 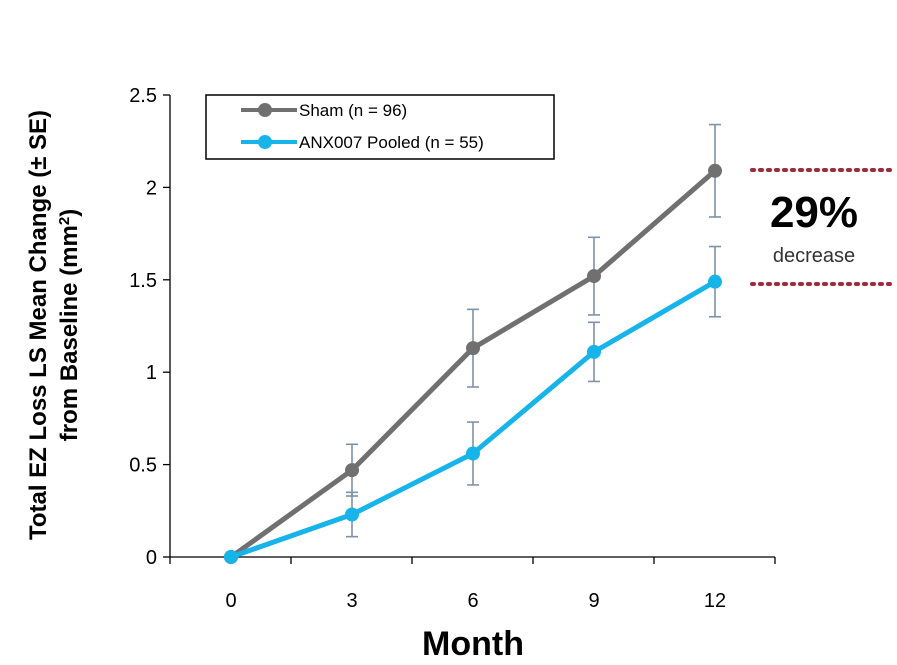 I want to click on legend-marker-anx007, so click(x=265, y=142).